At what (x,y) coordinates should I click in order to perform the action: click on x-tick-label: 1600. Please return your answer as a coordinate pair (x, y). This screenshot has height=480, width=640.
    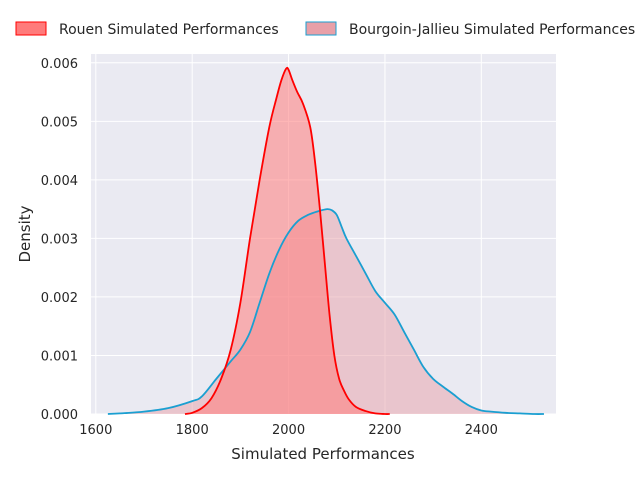
    Looking at the image, I should click on (95, 430).